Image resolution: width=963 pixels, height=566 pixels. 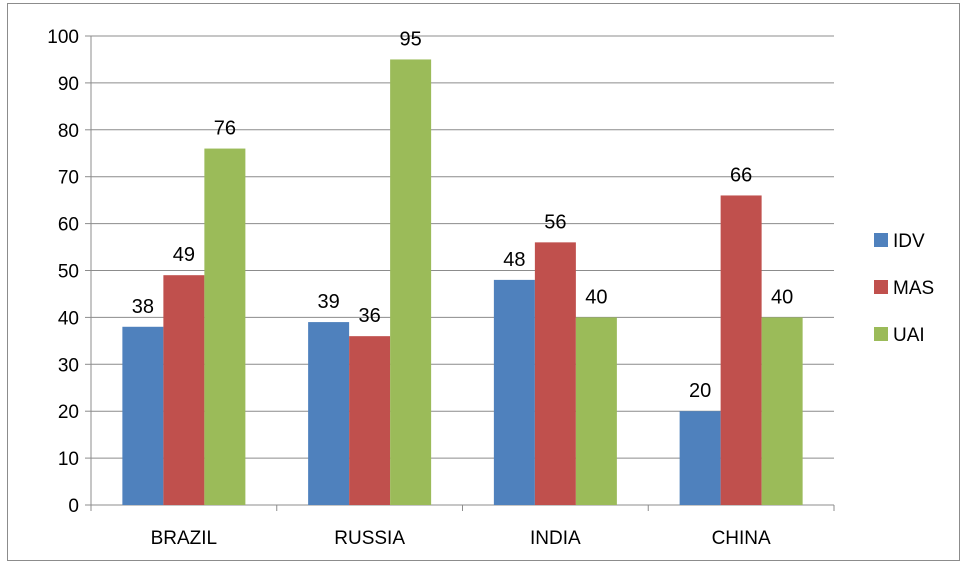 What do you see at coordinates (68, 84) in the screenshot?
I see `y-tick-label: 90` at bounding box center [68, 84].